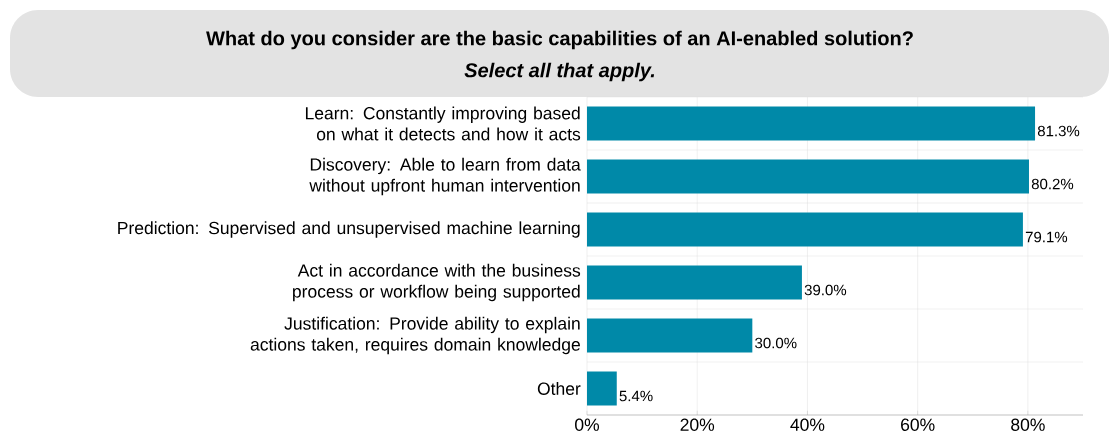 This screenshot has width=1109, height=442. I want to click on x-tick-label: 60%, so click(918, 424).